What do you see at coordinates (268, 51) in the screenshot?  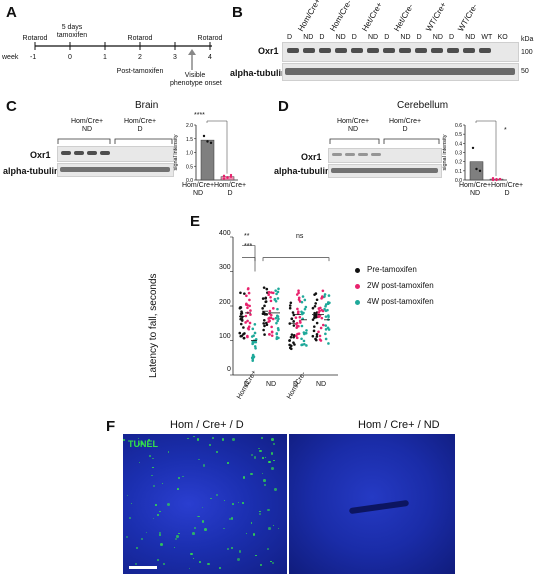 I see `oxr1-label-b: Oxr1` at bounding box center [268, 51].